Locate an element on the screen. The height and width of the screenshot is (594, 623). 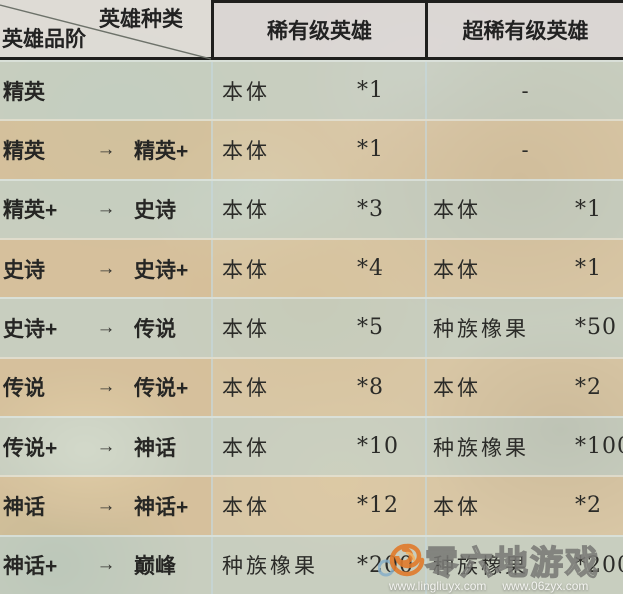
rare-item: 种族橡果 is located at coordinates (270, 566).